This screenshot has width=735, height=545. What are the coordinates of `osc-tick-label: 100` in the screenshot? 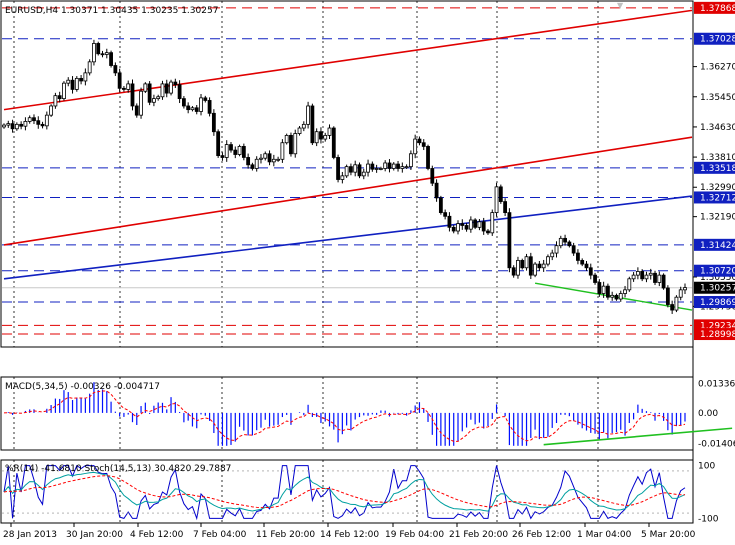 It's located at (706, 467).